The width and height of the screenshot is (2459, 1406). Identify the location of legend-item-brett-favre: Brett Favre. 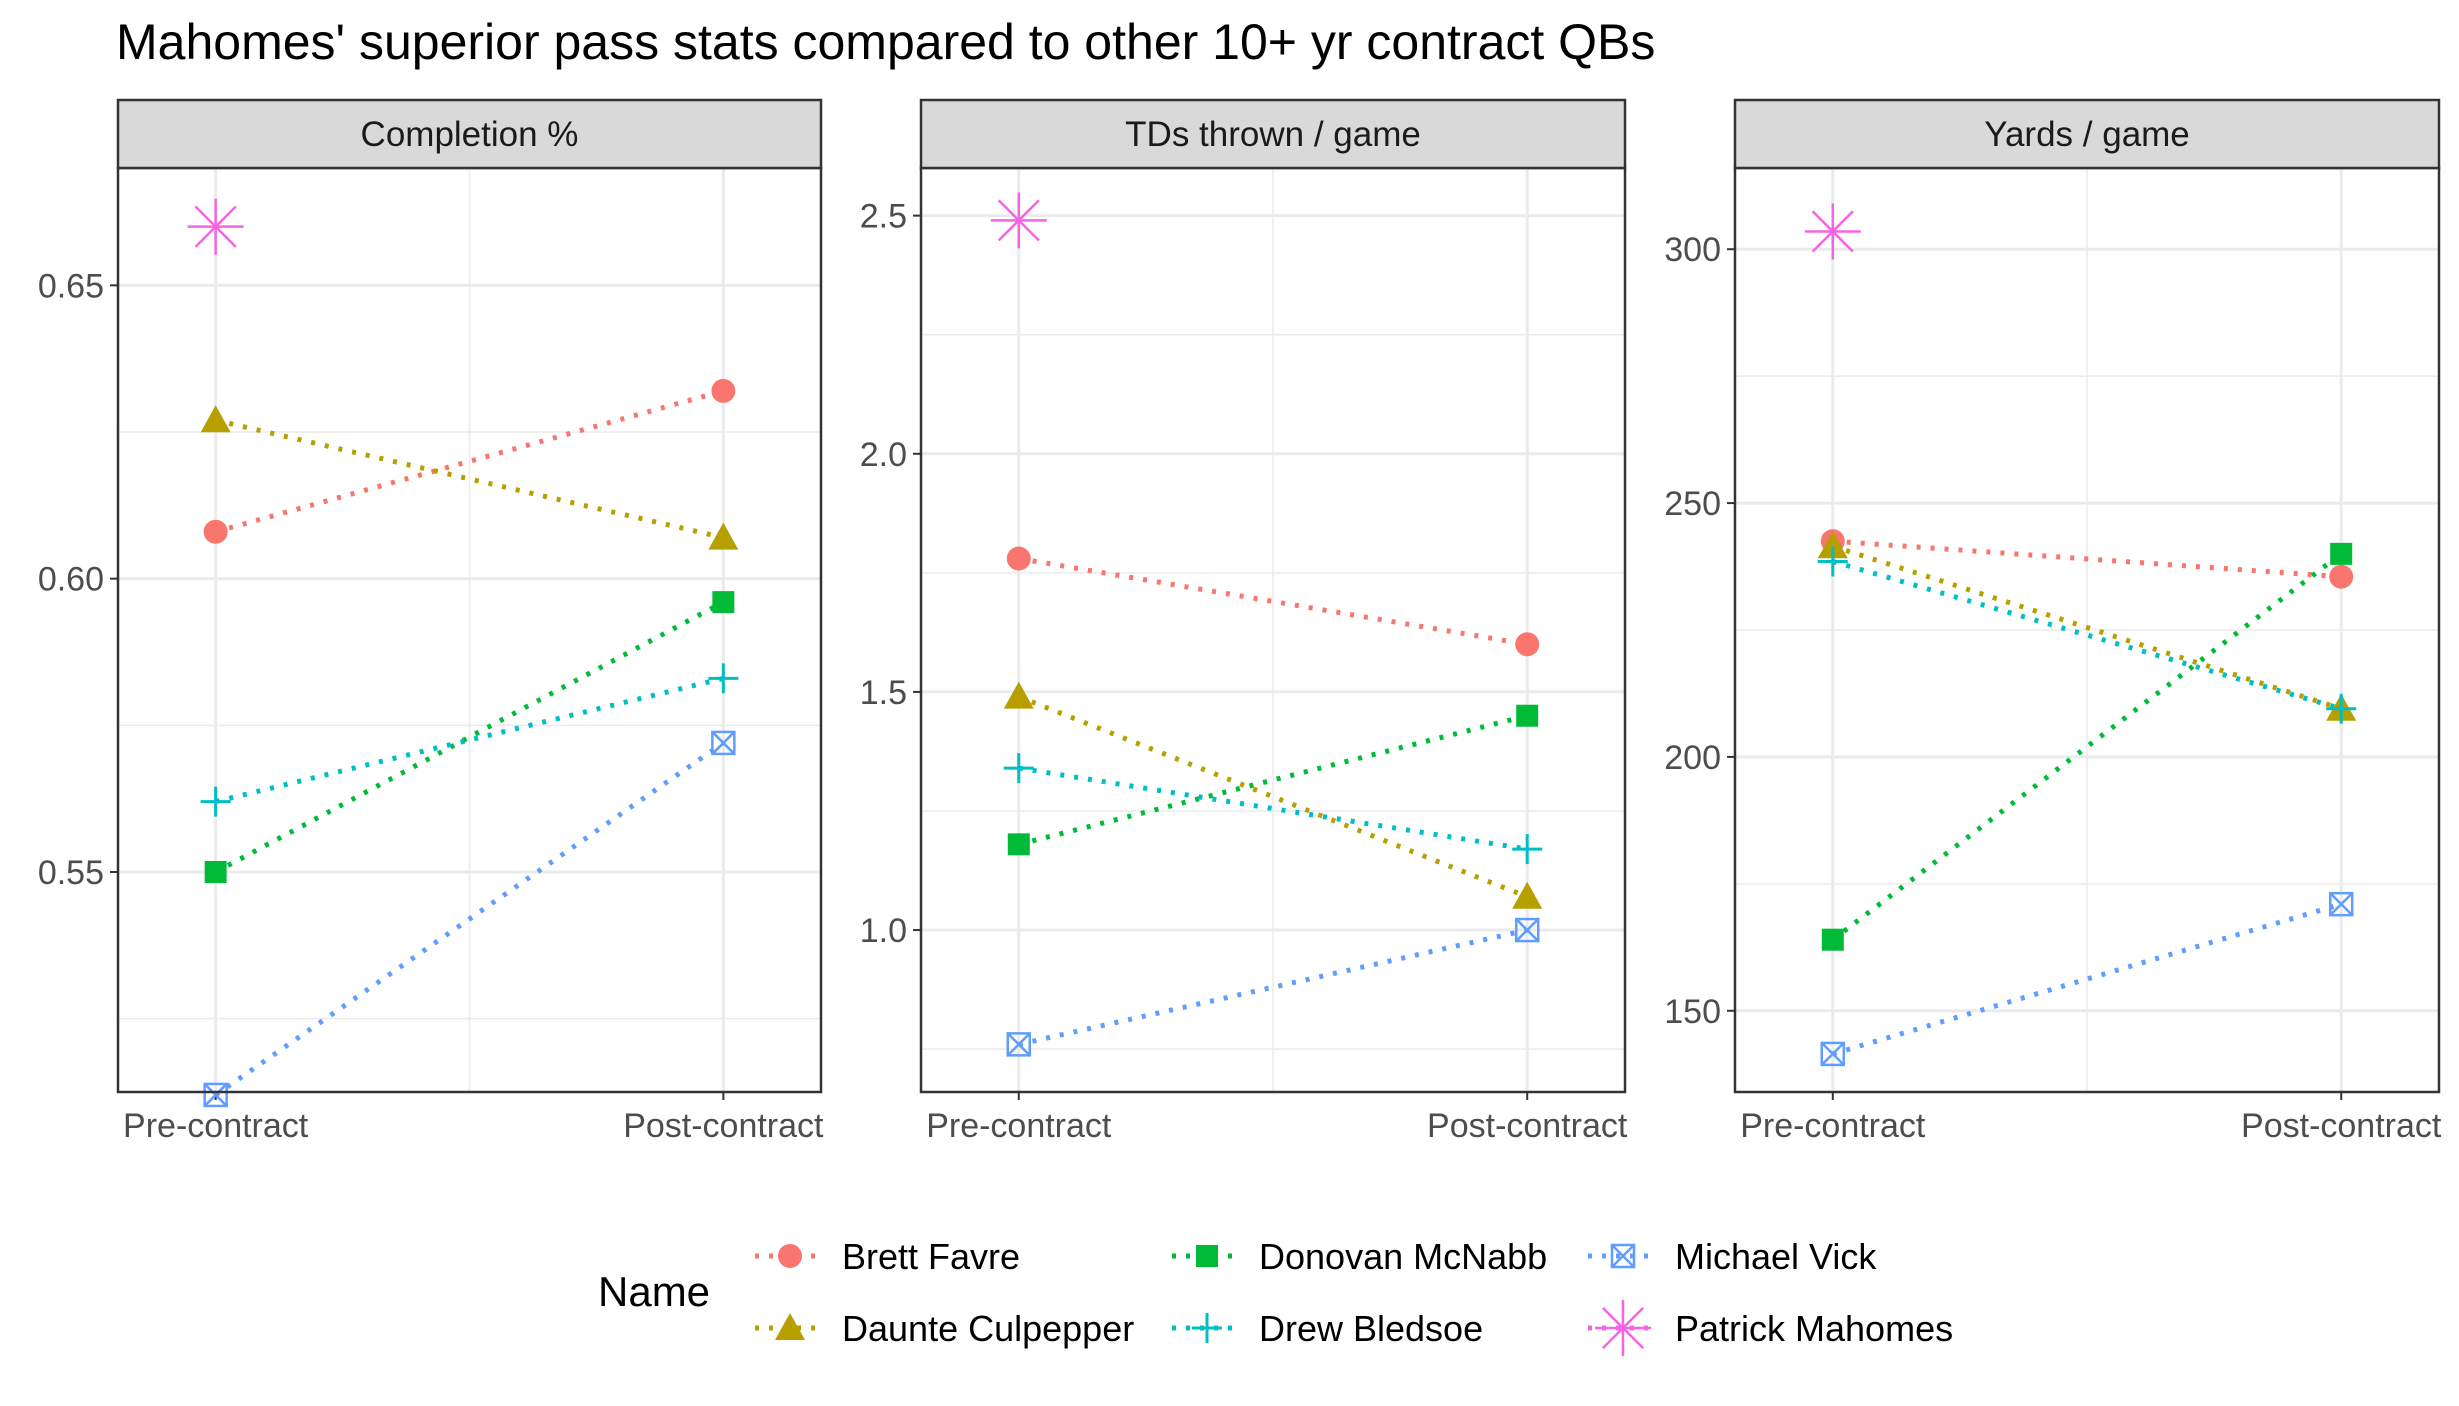
(887, 1256).